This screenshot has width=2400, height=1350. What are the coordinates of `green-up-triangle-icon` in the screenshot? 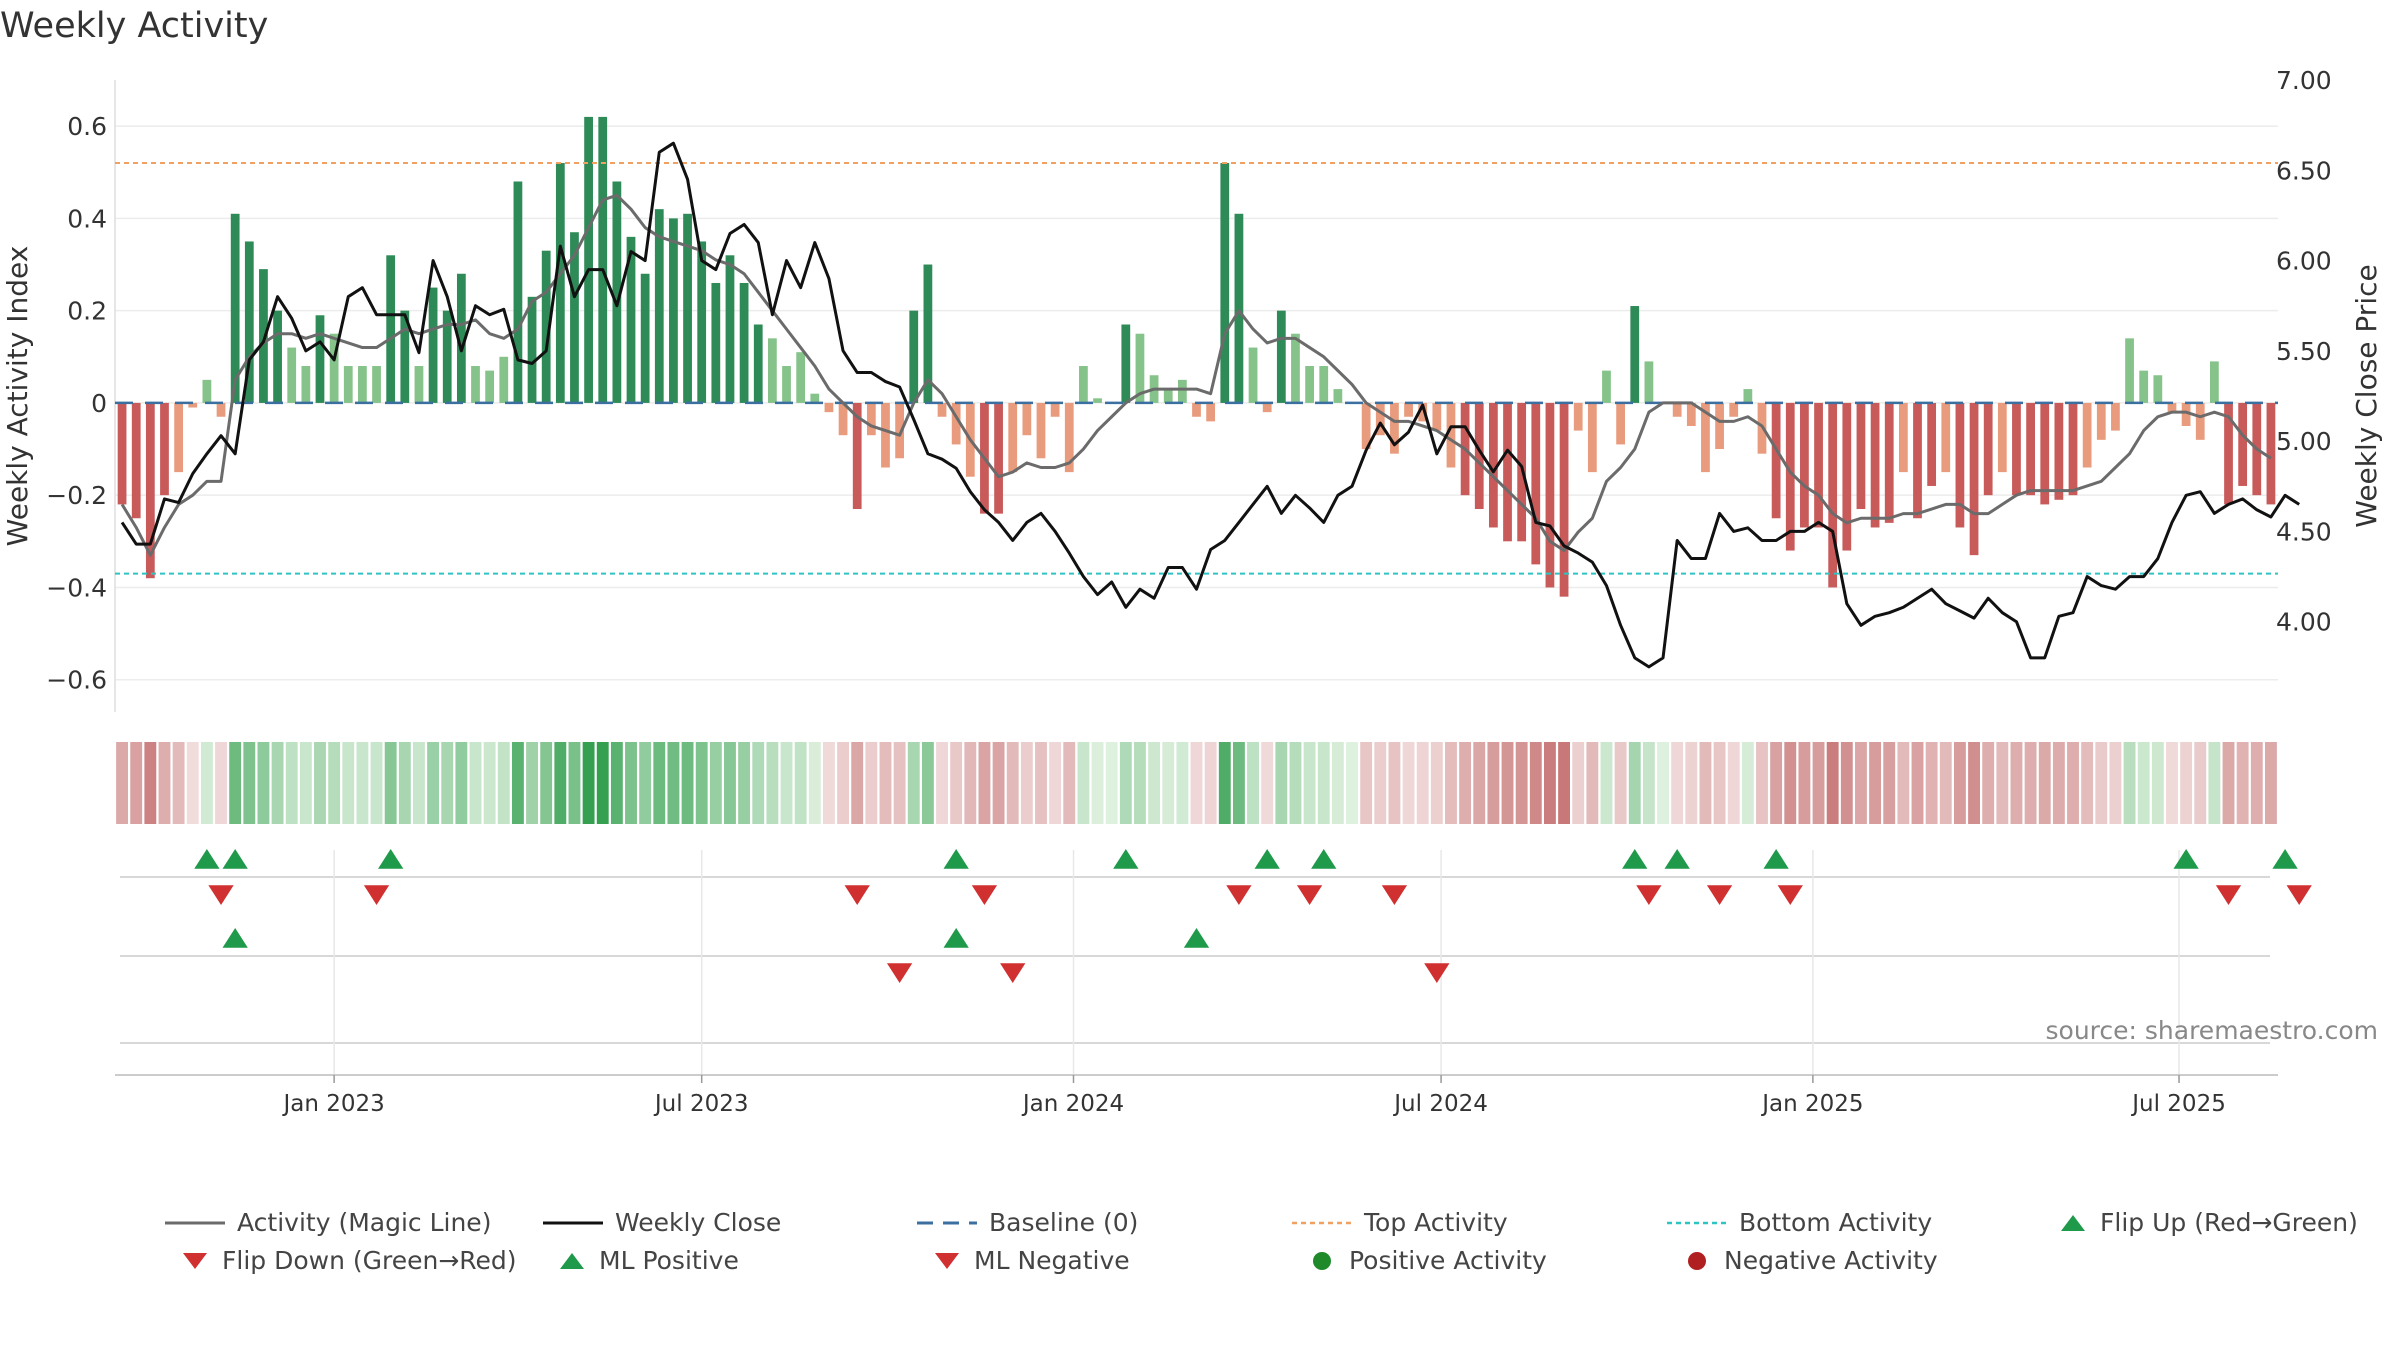 It's located at (2073, 1222).